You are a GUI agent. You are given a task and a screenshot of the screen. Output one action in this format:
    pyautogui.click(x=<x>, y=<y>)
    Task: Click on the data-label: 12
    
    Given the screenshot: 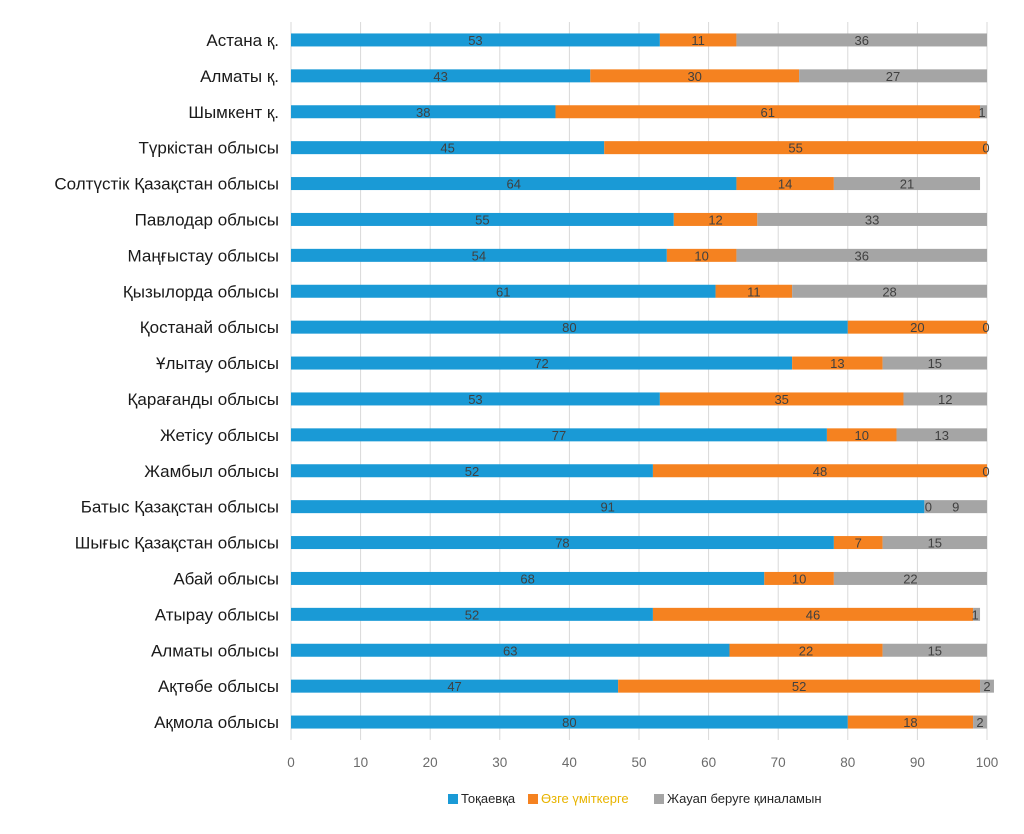 What is the action you would take?
    pyautogui.click(x=715, y=219)
    